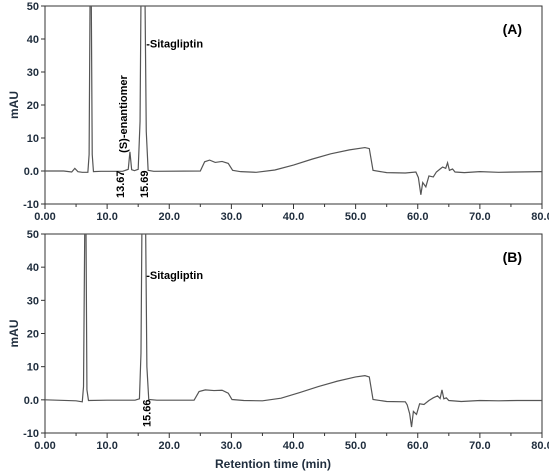 The image size is (549, 473). What do you see at coordinates (512, 29) in the screenshot?
I see `panel-label: (A)` at bounding box center [512, 29].